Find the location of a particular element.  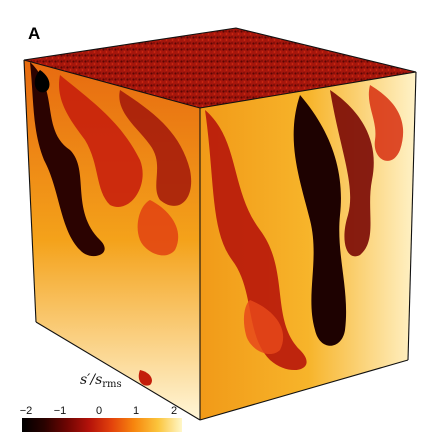

colorbar-tick-3: 1 is located at coordinates (136, 411).